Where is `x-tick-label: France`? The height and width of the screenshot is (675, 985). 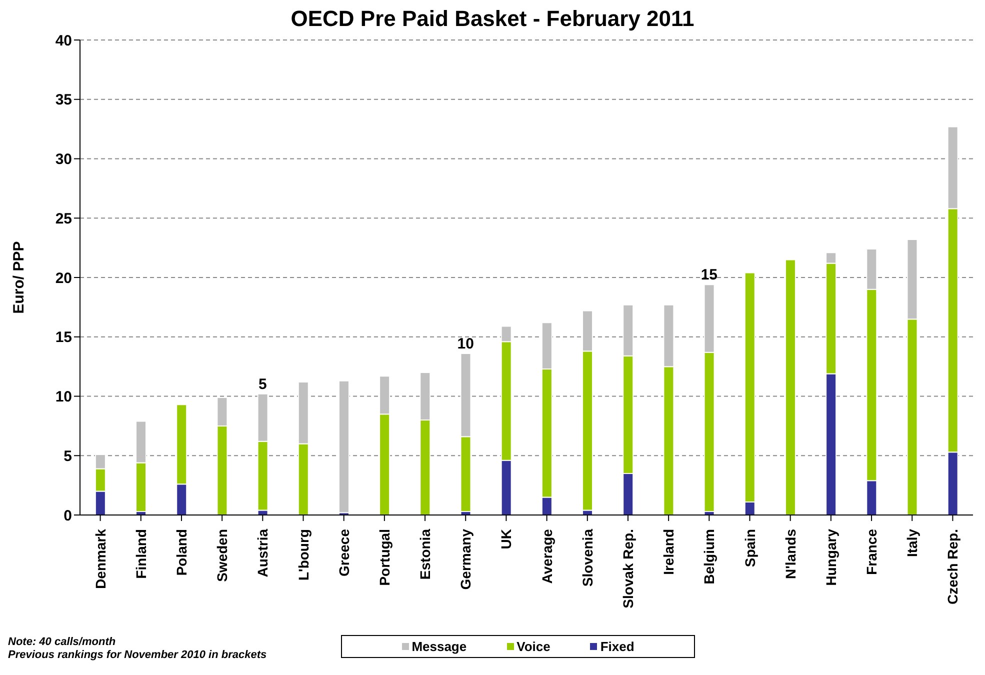
x-tick-label: France is located at coordinates (872, 551).